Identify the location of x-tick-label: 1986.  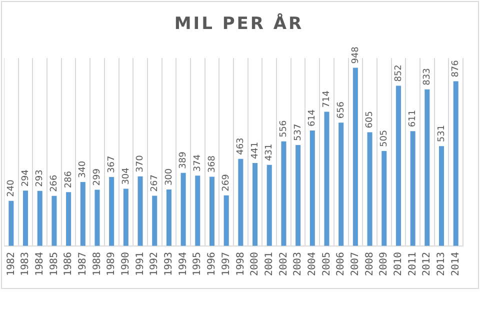
(68, 264).